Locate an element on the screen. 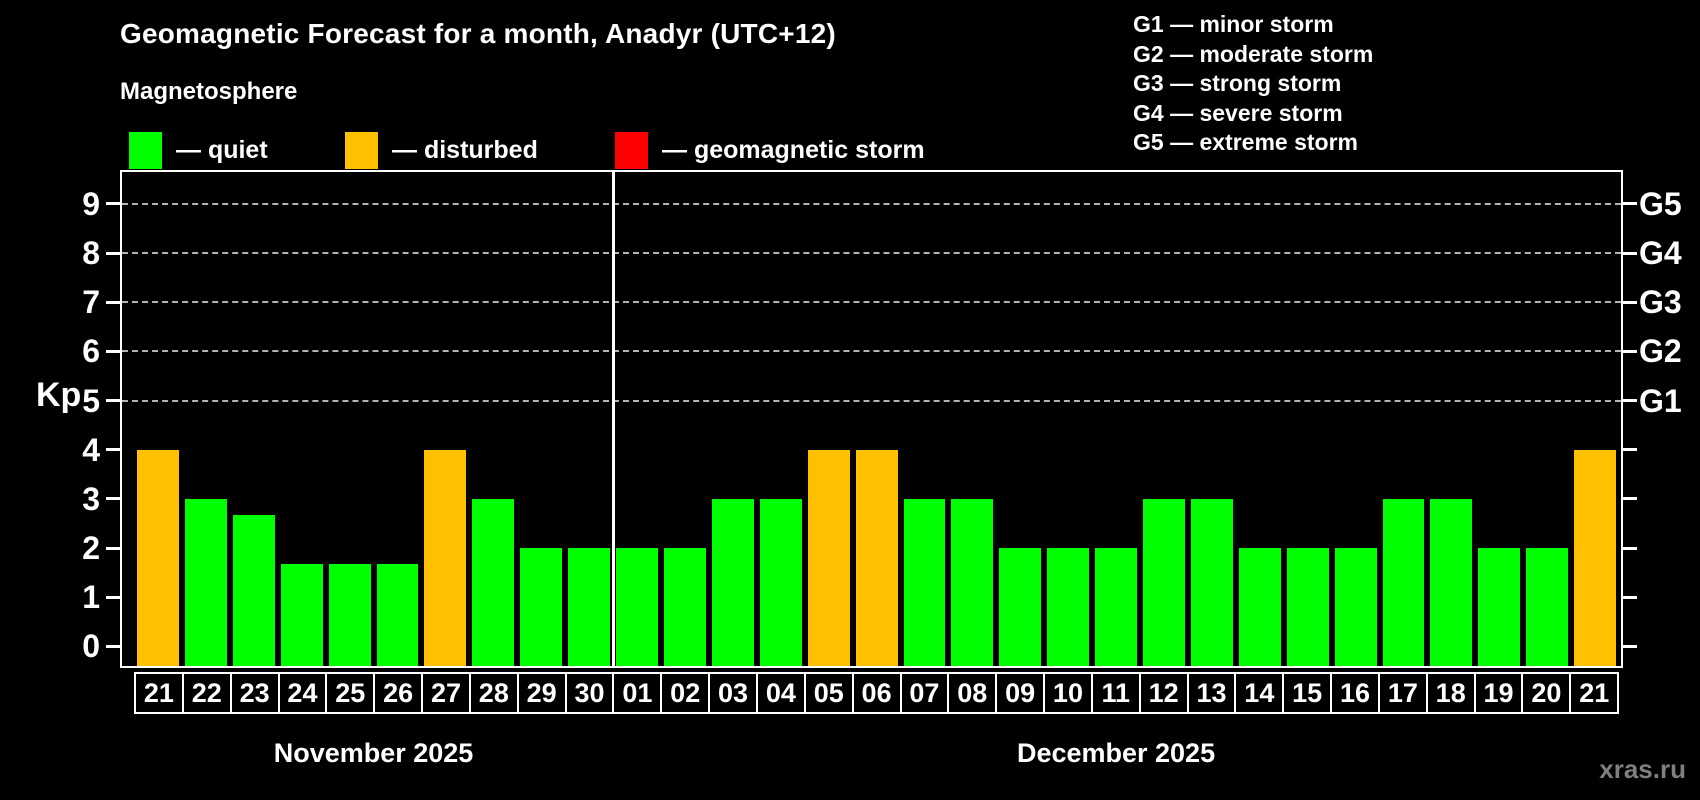 Image resolution: width=1700 pixels, height=800 pixels. quiet-color-swatch-icon is located at coordinates (145, 150).